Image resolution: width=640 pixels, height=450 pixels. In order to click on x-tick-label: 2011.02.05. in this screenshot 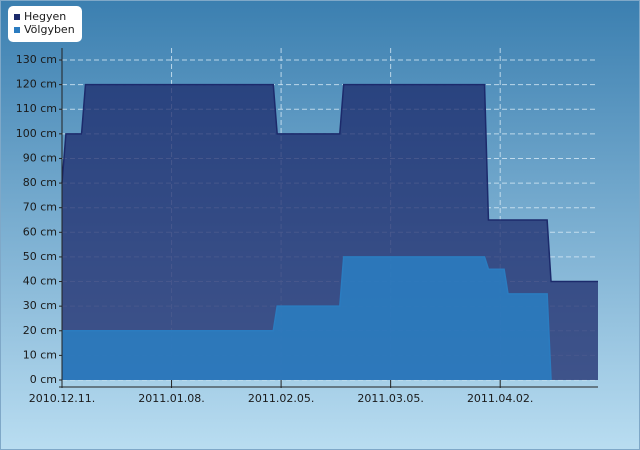, I will do `click(281, 398)`.